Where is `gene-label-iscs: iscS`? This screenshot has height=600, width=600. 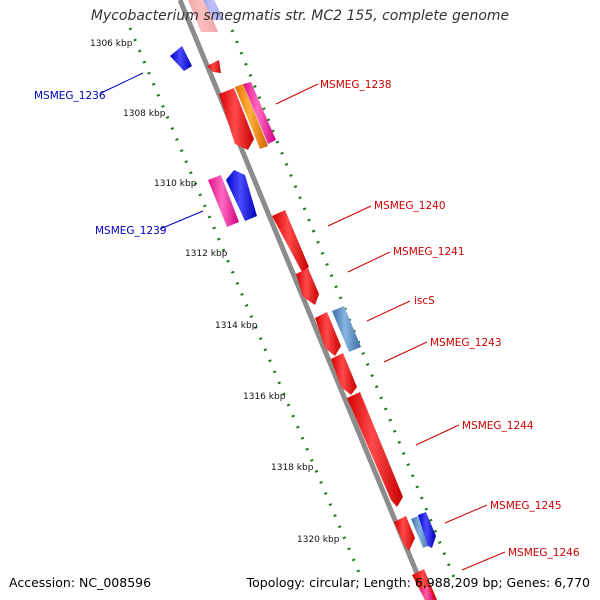 gene-label-iscs: iscS is located at coordinates (424, 301).